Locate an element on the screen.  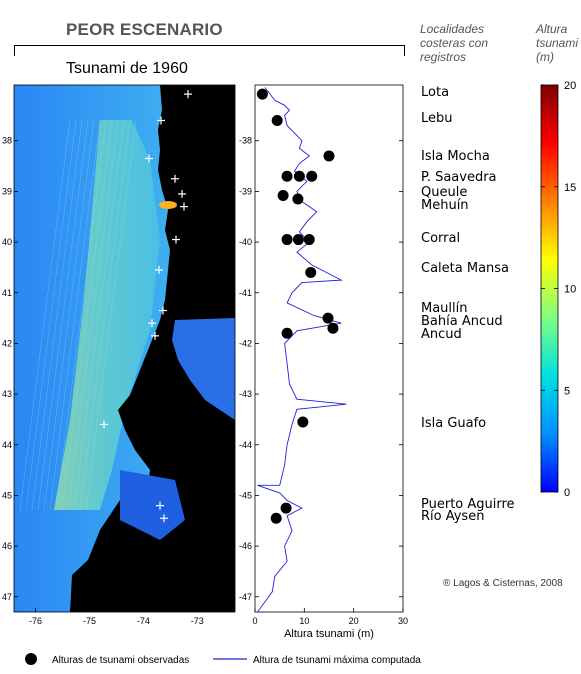
map-x-tick-label: -75 is located at coordinates (89, 621).